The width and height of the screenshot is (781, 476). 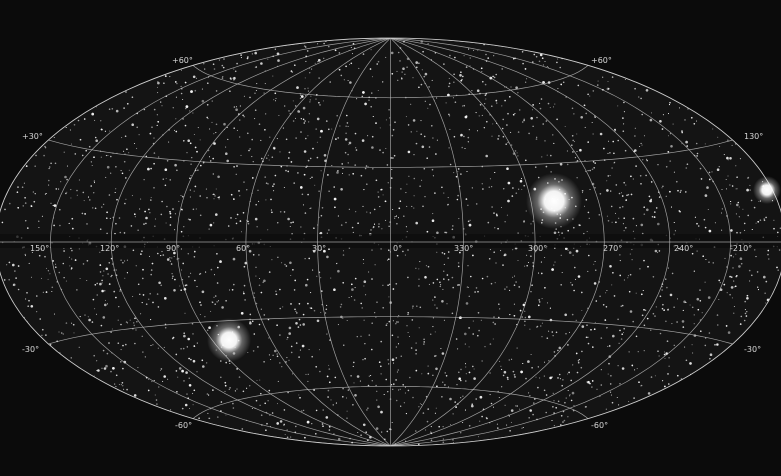 What do you see at coordinates (173, 248) in the screenshot?
I see `lon-label: 90°` at bounding box center [173, 248].